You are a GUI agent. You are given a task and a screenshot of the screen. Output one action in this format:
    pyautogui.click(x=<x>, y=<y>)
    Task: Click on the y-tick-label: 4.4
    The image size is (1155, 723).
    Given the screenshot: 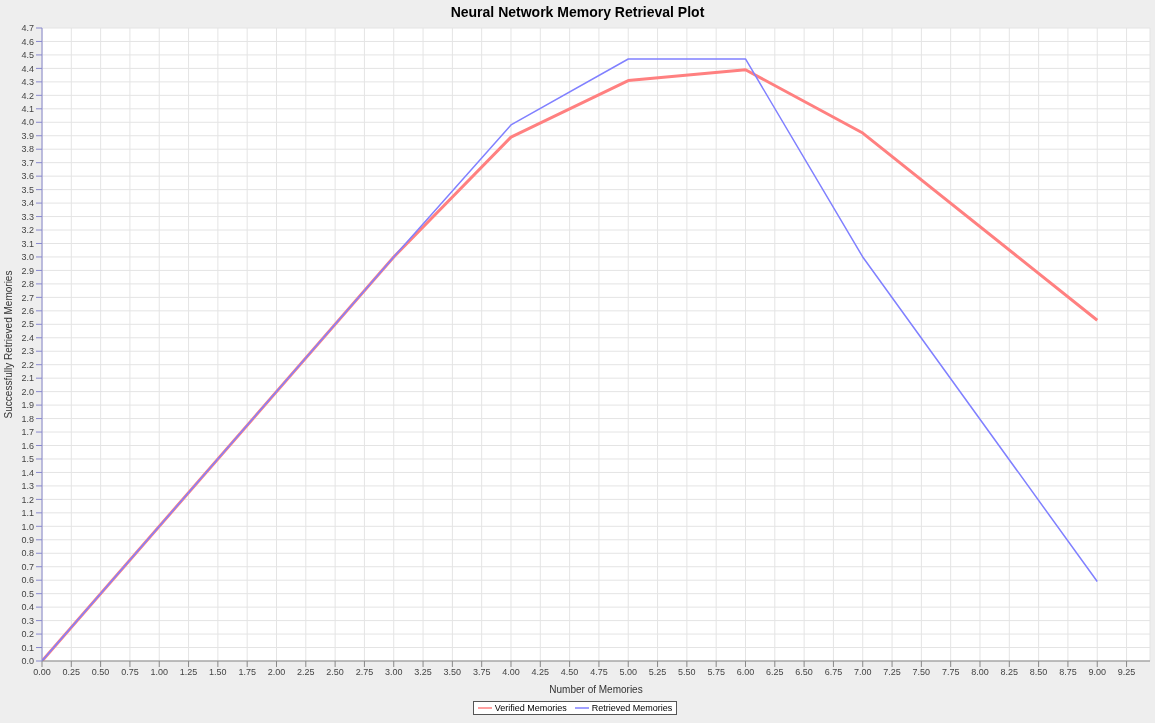 What is the action you would take?
    pyautogui.click(x=27, y=68)
    